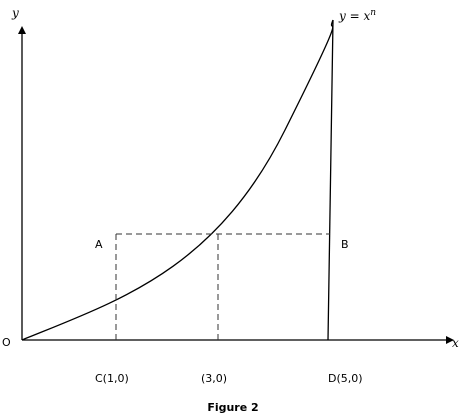 The height and width of the screenshot is (417, 466). I want to click on point-b-label: B, so click(345, 244).